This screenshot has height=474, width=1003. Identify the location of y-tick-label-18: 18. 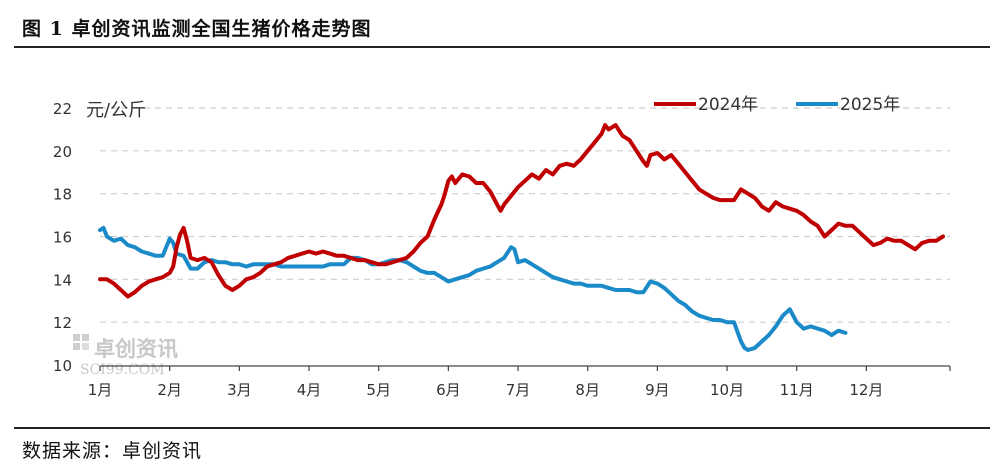
(62, 195).